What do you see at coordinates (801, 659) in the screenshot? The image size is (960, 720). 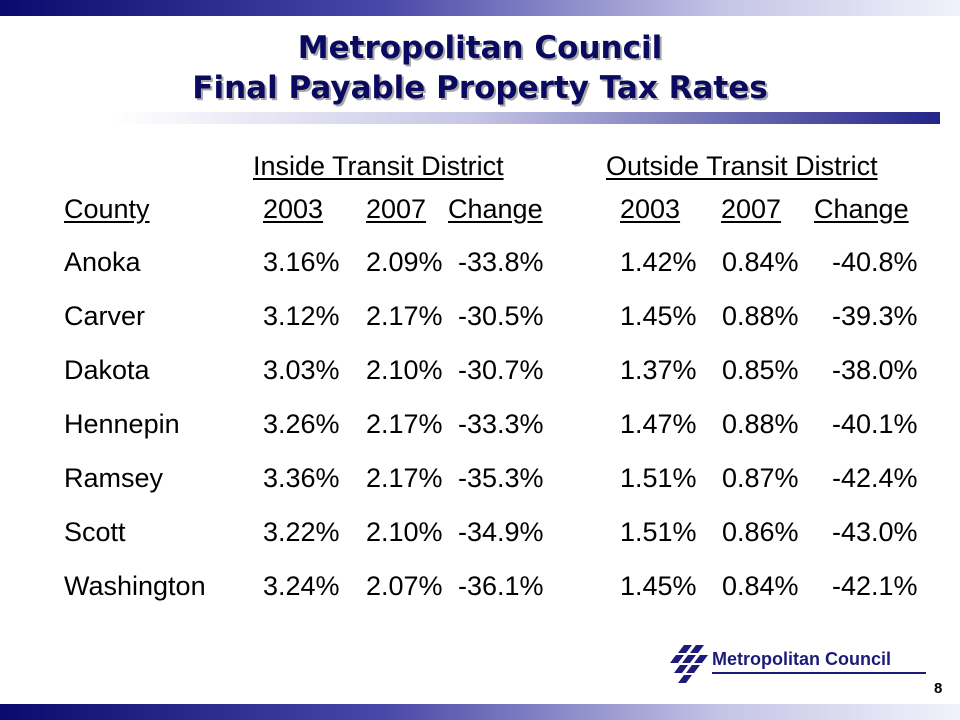 I see `logo-wordmark: Metropolitan Council` at bounding box center [801, 659].